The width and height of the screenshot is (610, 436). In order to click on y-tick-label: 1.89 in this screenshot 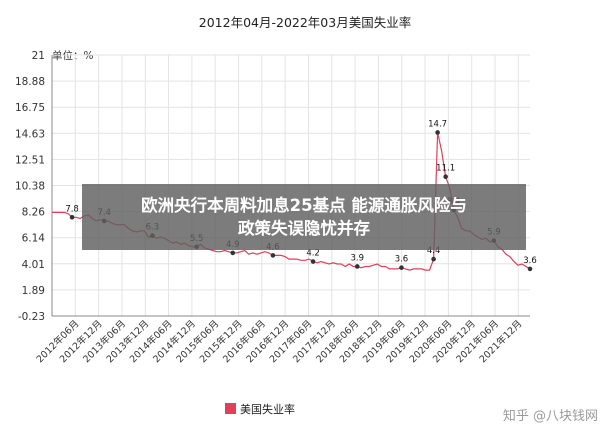, I will do `click(33, 291)`.